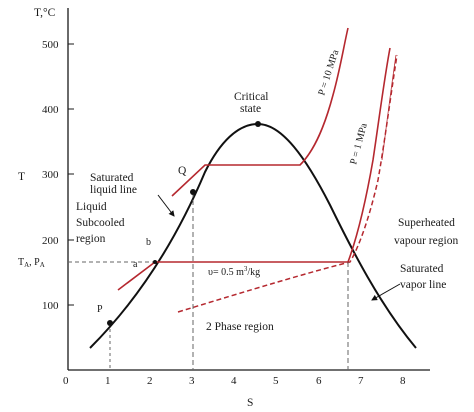  Describe the element at coordinates (251, 97) in the screenshot. I see `critical-label-1: Critical` at that location.